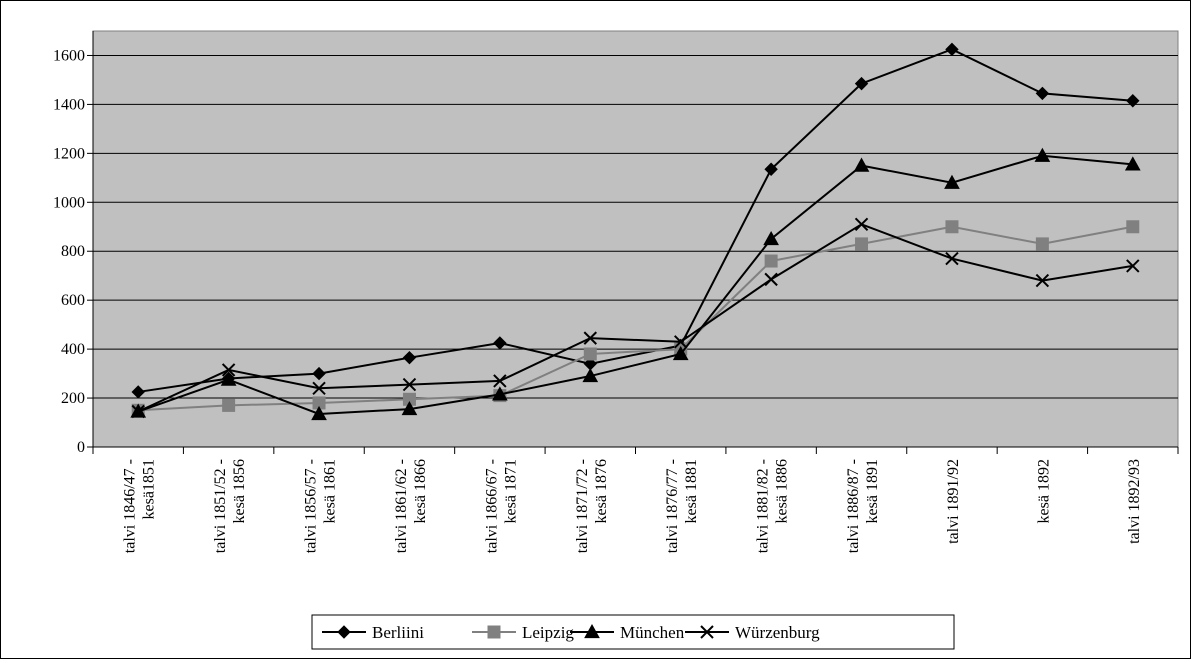 This screenshot has width=1191, height=663. What do you see at coordinates (69, 202) in the screenshot?
I see `y-tick-label: 1000` at bounding box center [69, 202].